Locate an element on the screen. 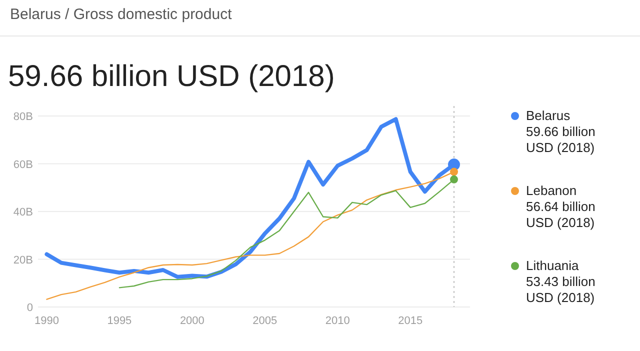  chart-subtitle: Belarus / Gross domestic product is located at coordinates (121, 14).